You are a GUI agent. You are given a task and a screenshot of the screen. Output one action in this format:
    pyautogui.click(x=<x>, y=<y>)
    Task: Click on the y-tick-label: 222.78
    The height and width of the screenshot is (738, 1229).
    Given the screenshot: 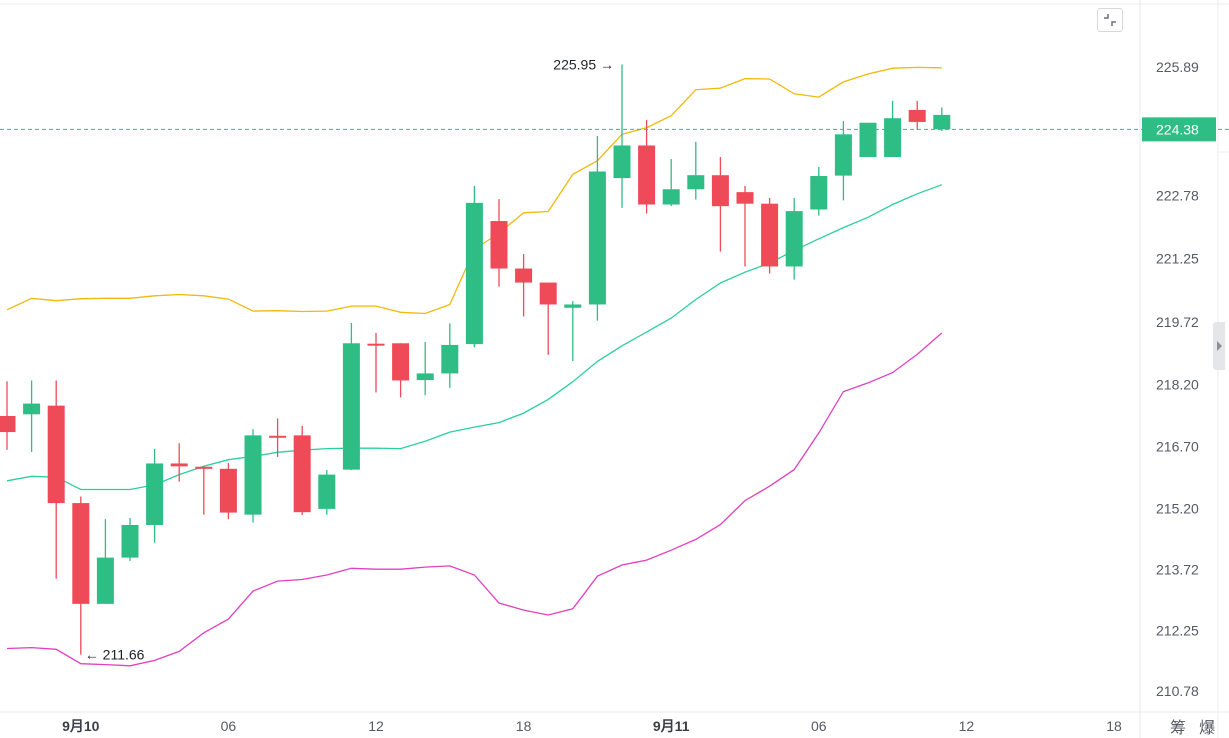 What is the action you would take?
    pyautogui.click(x=1177, y=195)
    